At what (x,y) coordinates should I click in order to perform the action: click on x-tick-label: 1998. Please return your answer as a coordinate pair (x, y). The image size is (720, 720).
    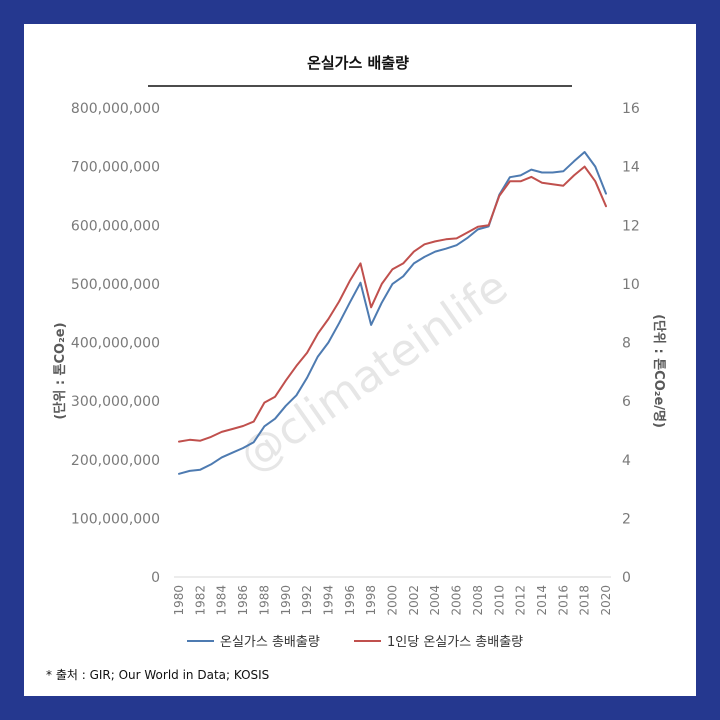
    Looking at the image, I should click on (371, 600).